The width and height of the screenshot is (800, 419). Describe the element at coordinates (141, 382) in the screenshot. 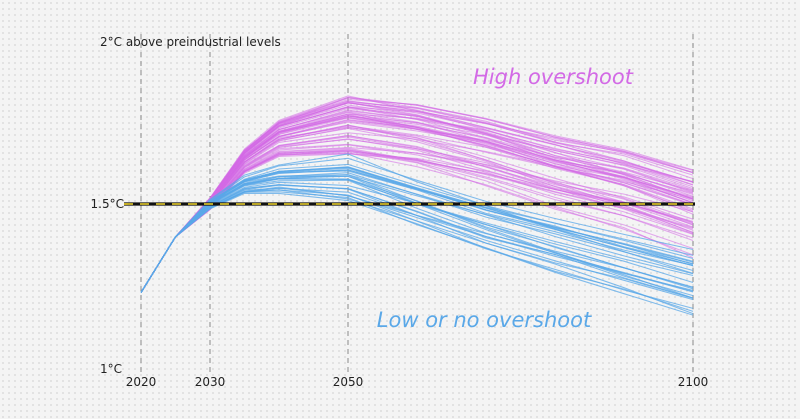

I see `x-tick-label-2020: 2020` at that location.